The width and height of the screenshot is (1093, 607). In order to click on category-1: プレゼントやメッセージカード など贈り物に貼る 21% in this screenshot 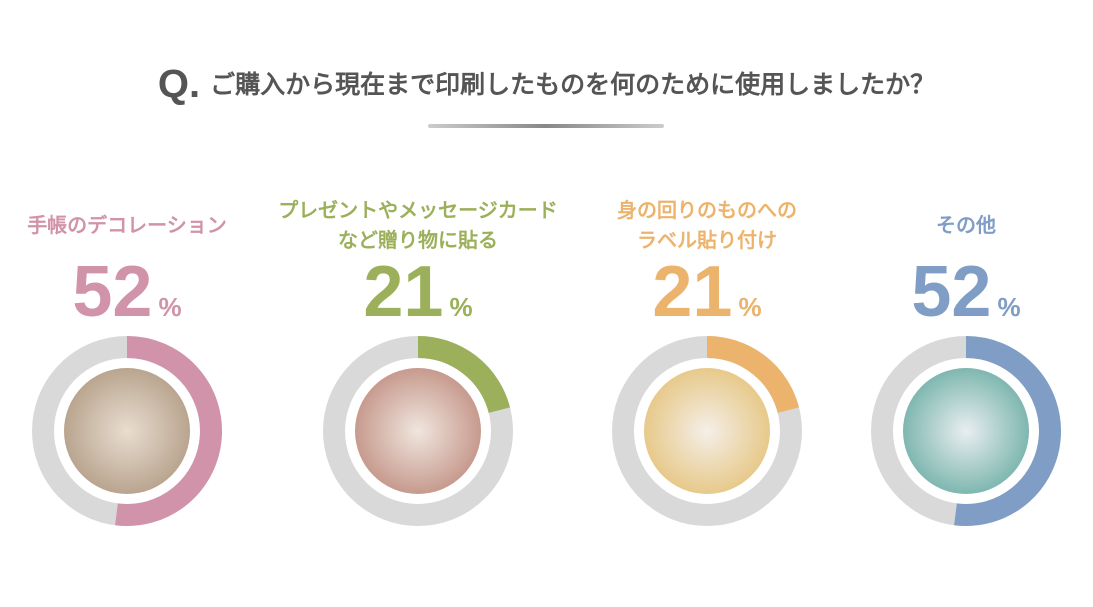, I will do `click(418, 263)`.